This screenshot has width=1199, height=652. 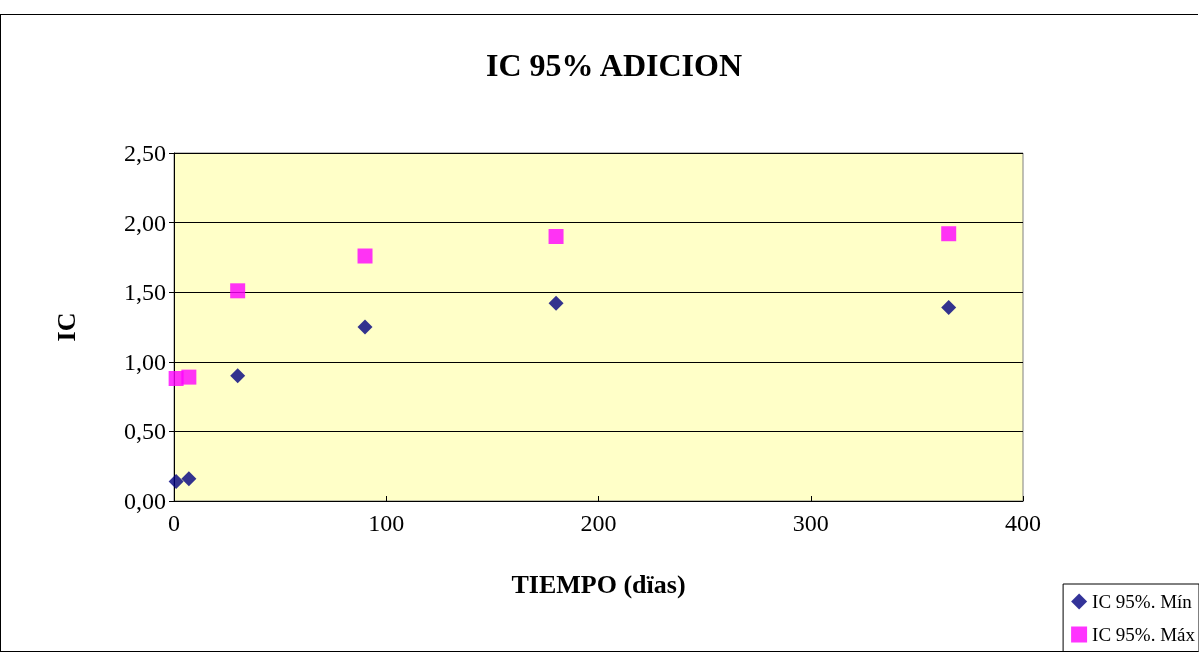 What do you see at coordinates (145, 431) in the screenshot?
I see `y-tick-label: 0,50` at bounding box center [145, 431].